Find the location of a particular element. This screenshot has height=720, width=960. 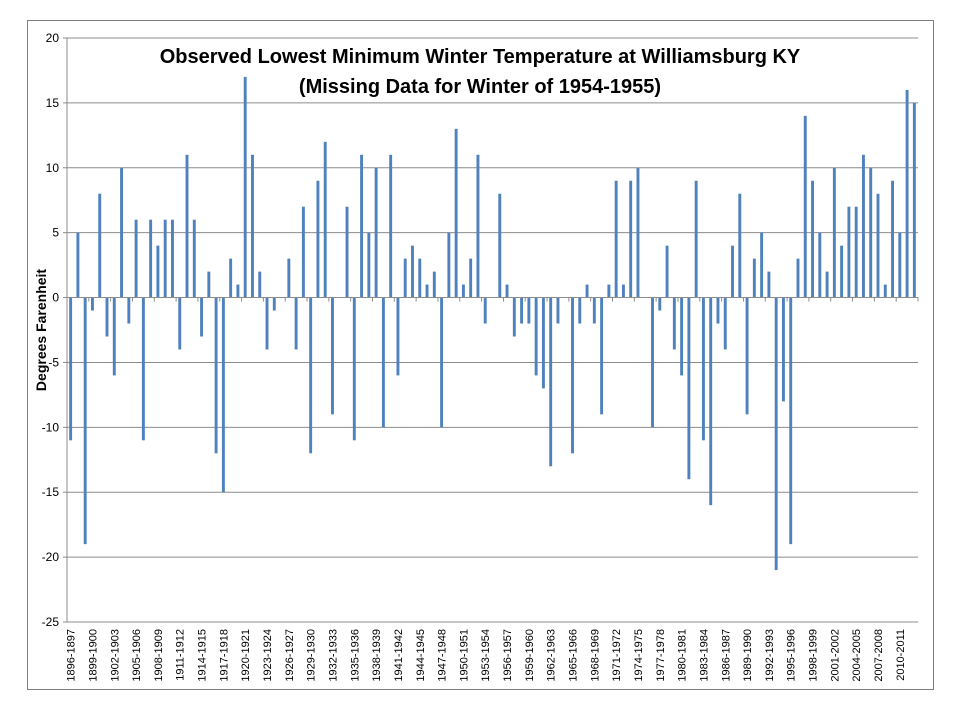

y-tick-label: -5 is located at coordinates (53, 362).